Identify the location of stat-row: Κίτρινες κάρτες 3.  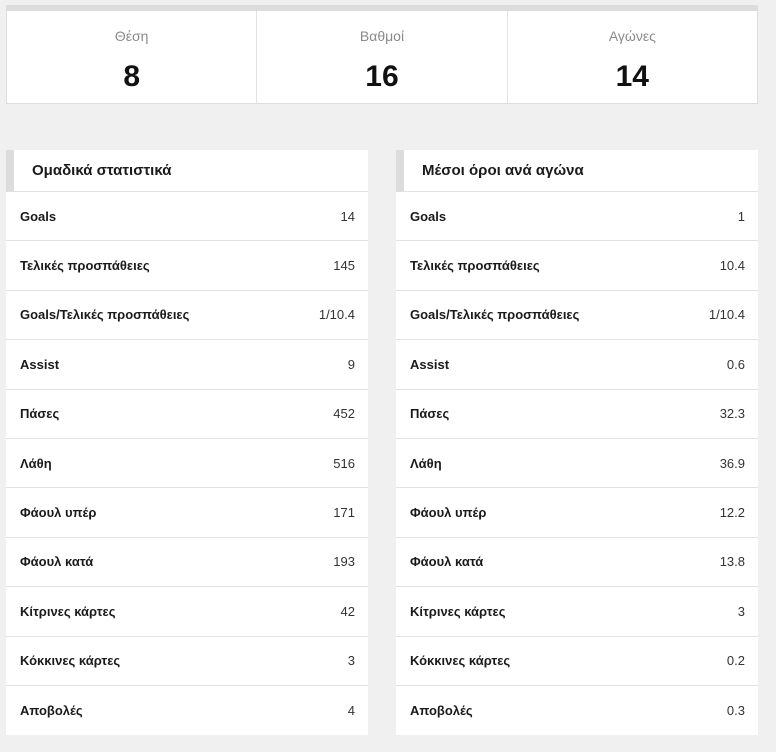
(577, 612).